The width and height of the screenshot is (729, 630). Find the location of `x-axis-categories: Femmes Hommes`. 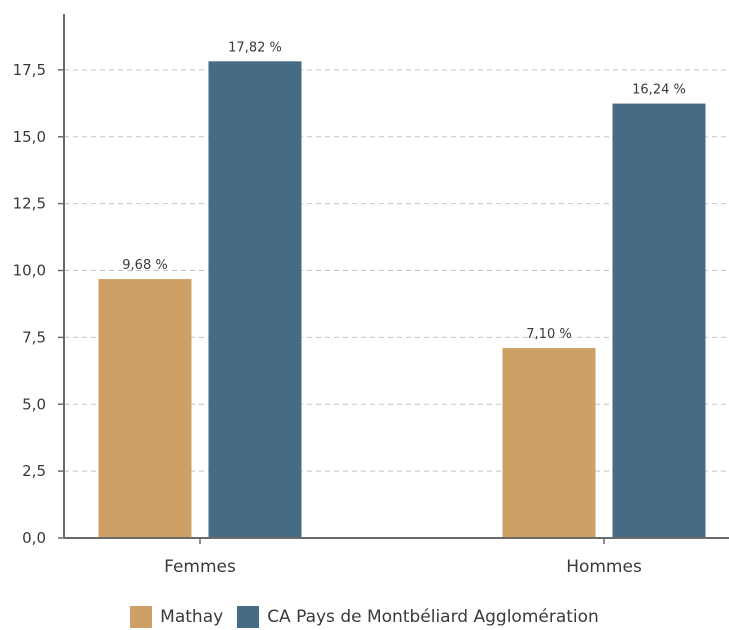

x-axis-categories: Femmes Hommes is located at coordinates (403, 557).